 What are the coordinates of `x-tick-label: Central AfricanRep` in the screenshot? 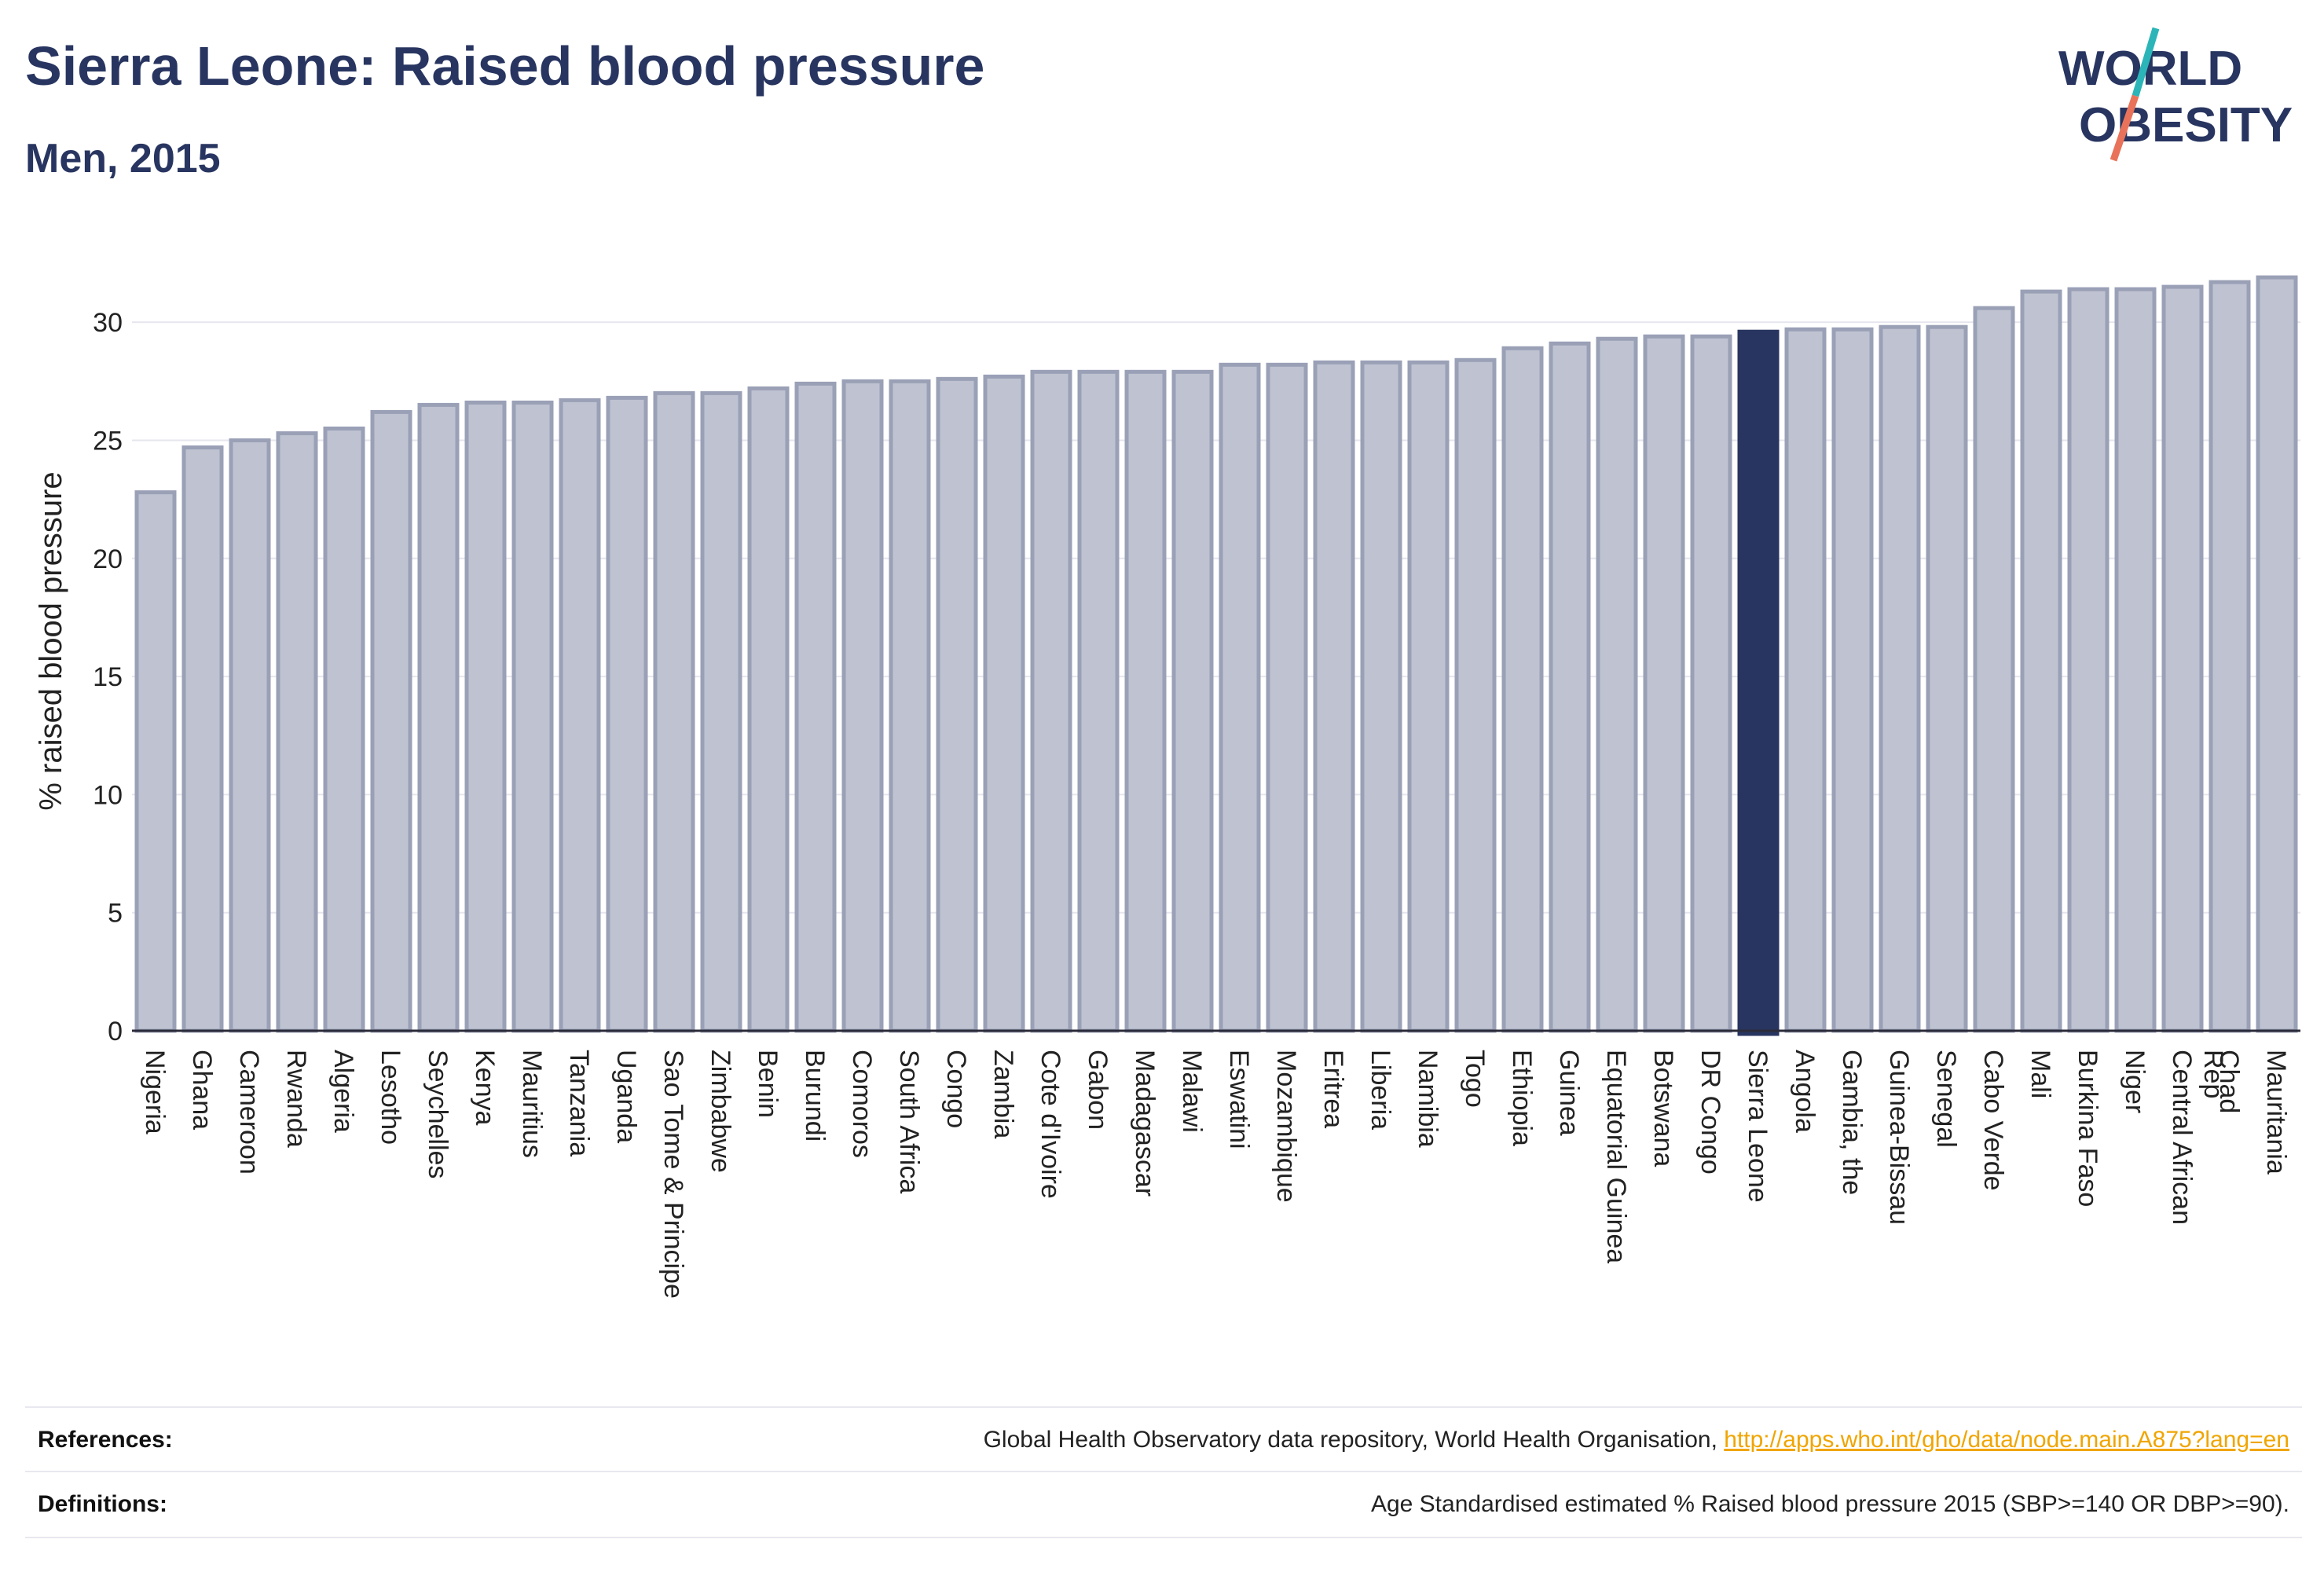 It's located at (2197, 1137).